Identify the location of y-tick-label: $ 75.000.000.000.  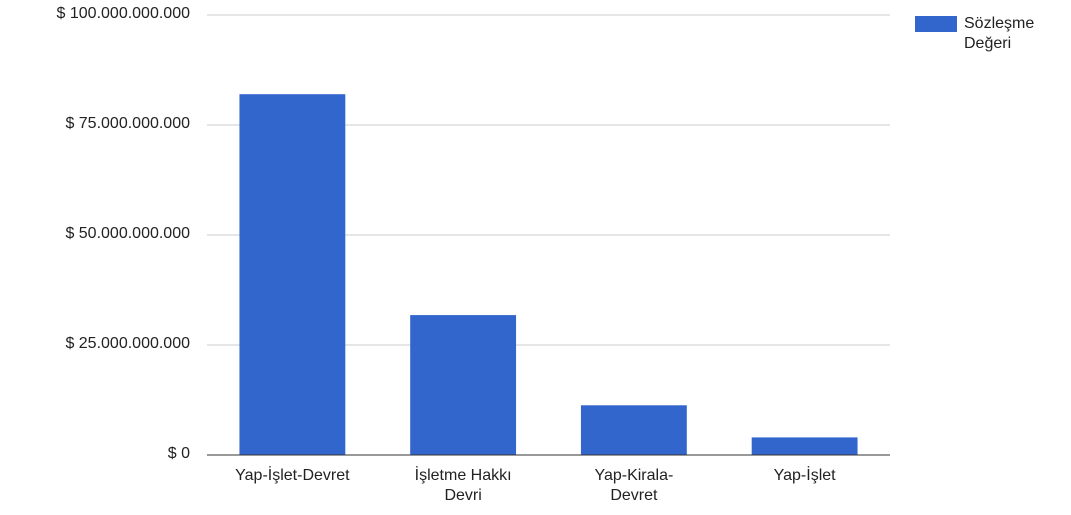
(127, 123).